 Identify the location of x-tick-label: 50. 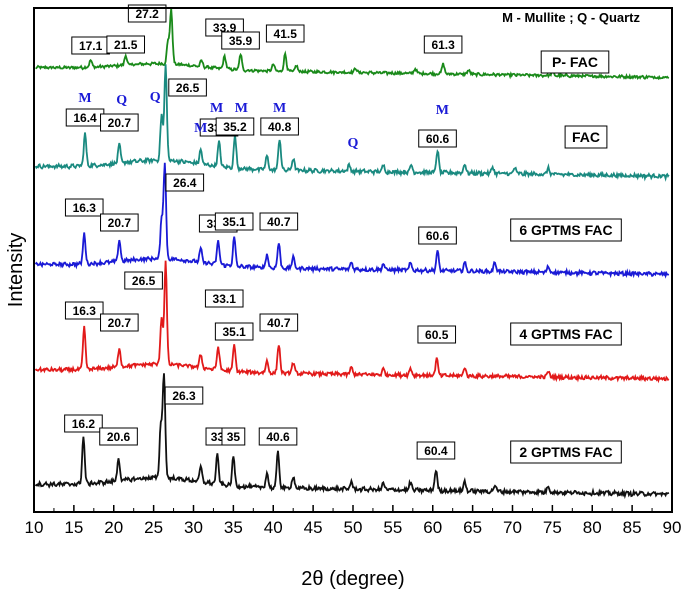
(353, 527).